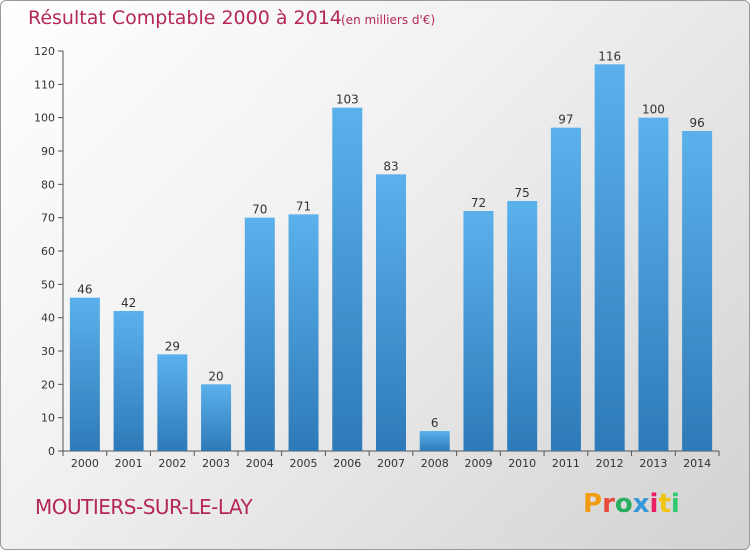  Describe the element at coordinates (44, 118) in the screenshot. I see `y-tick-label: 100` at that location.